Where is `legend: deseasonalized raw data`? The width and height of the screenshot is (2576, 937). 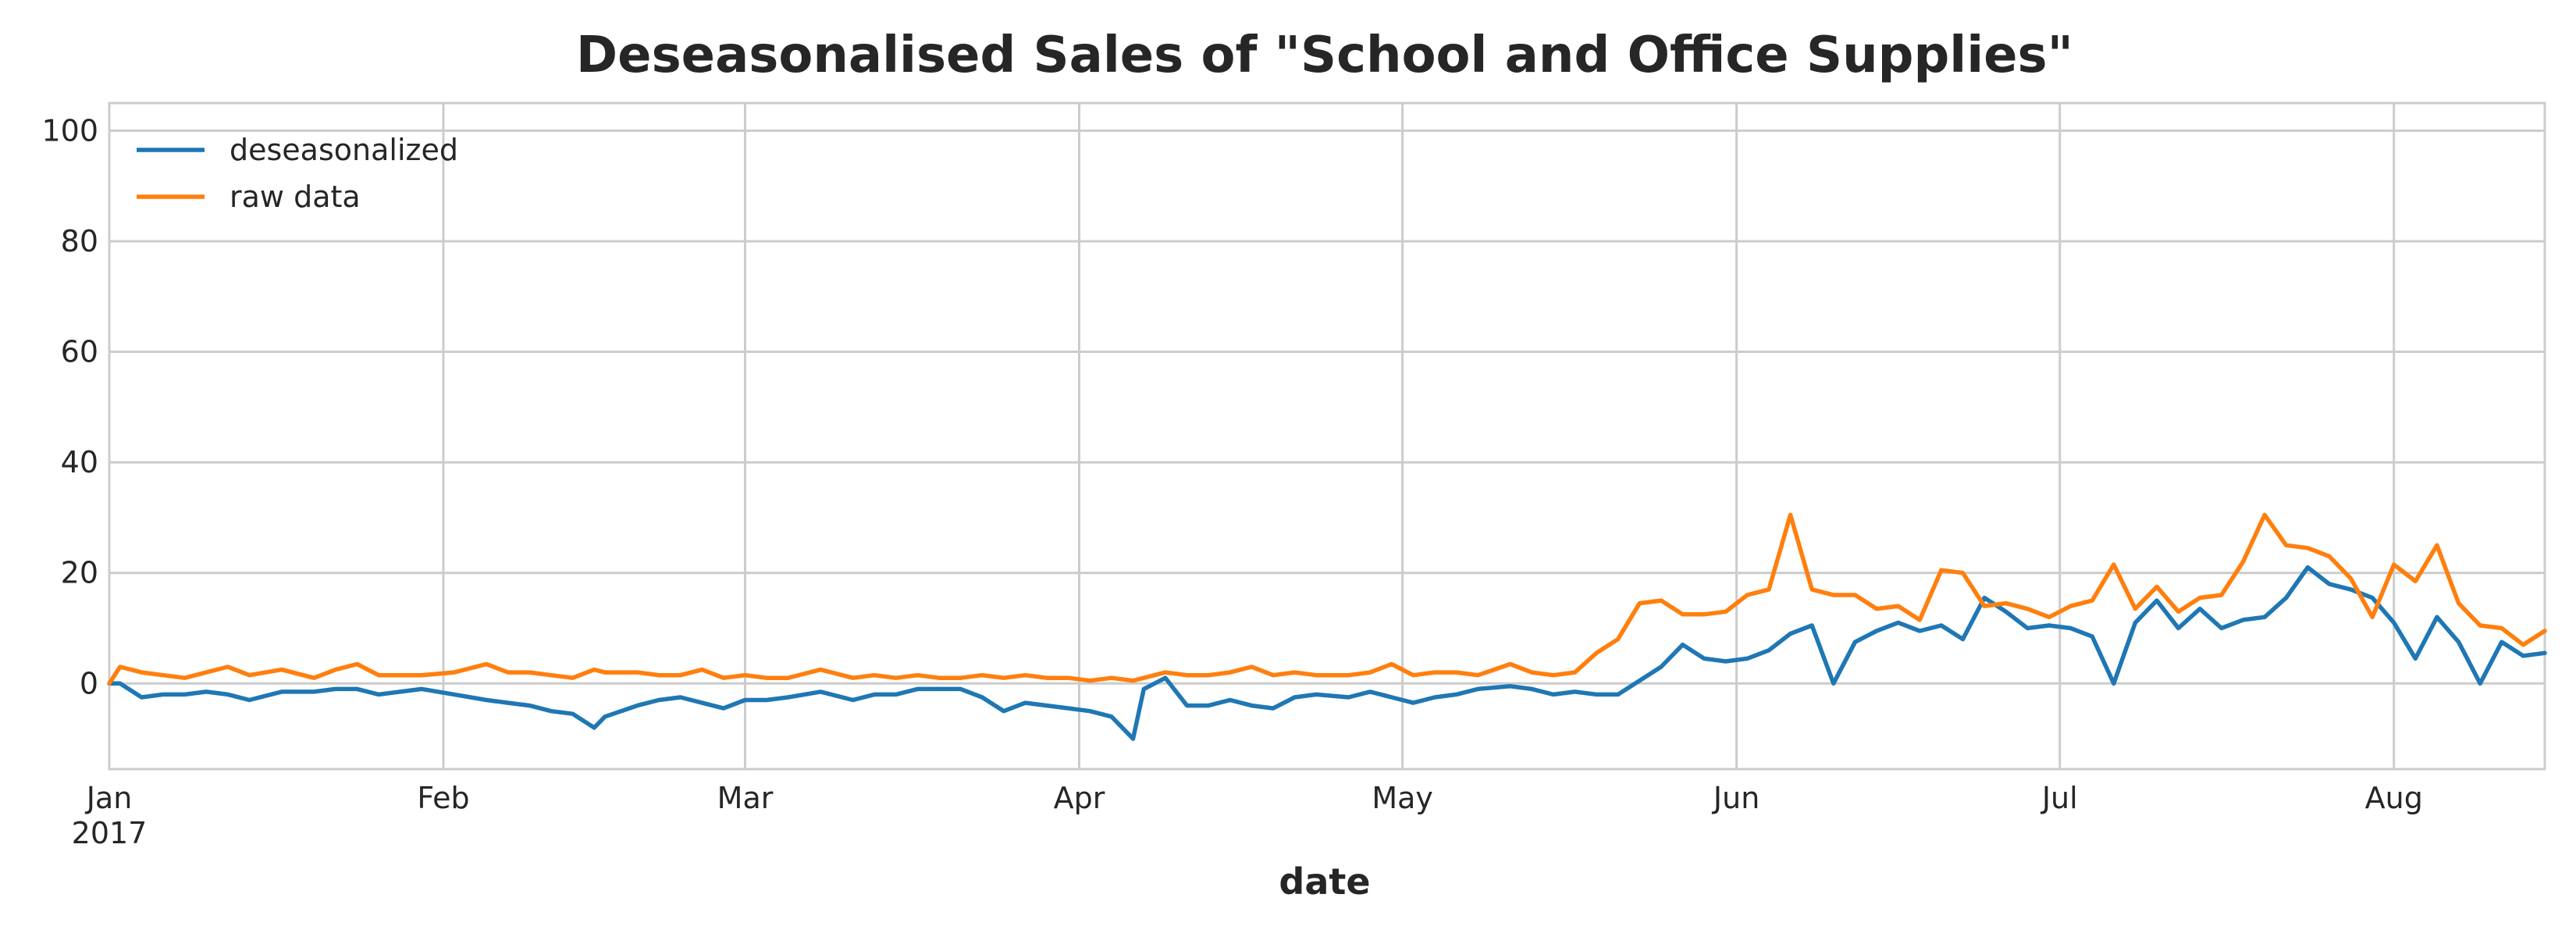 legend: deseasonalized raw data is located at coordinates (297, 173).